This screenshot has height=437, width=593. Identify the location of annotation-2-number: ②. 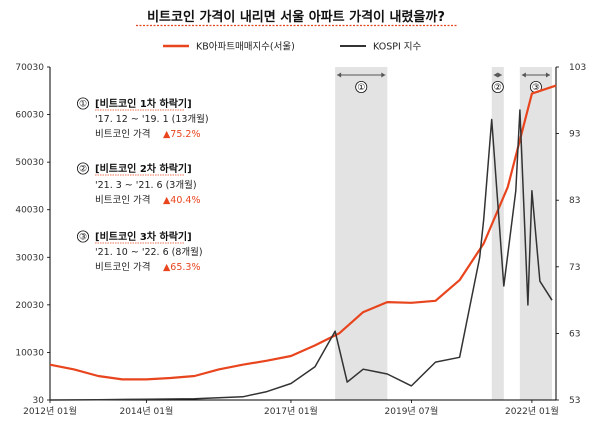
(83, 170).